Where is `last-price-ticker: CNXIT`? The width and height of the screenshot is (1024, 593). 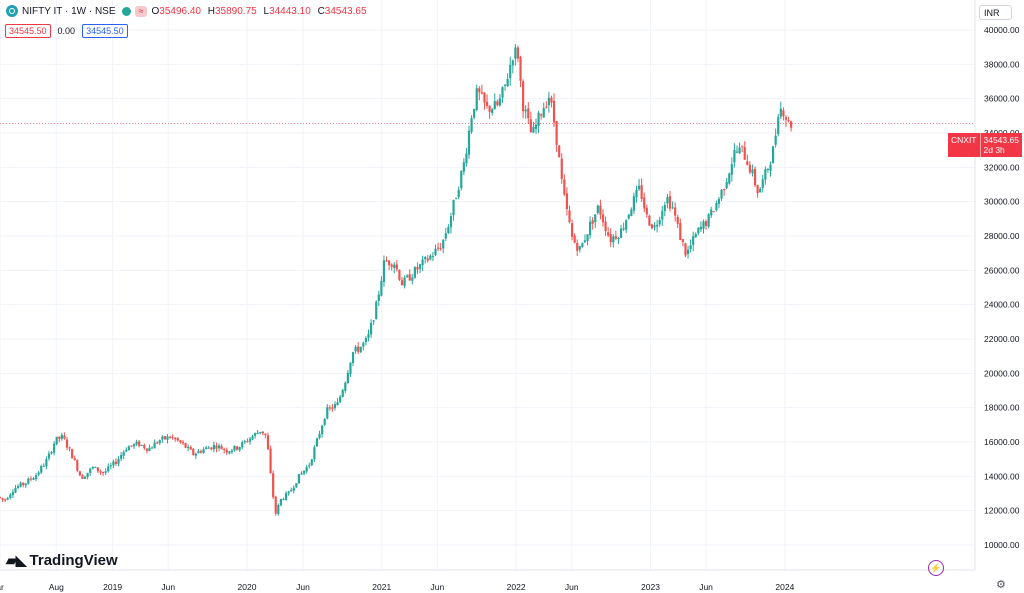
last-price-ticker: CNXIT is located at coordinates (964, 140).